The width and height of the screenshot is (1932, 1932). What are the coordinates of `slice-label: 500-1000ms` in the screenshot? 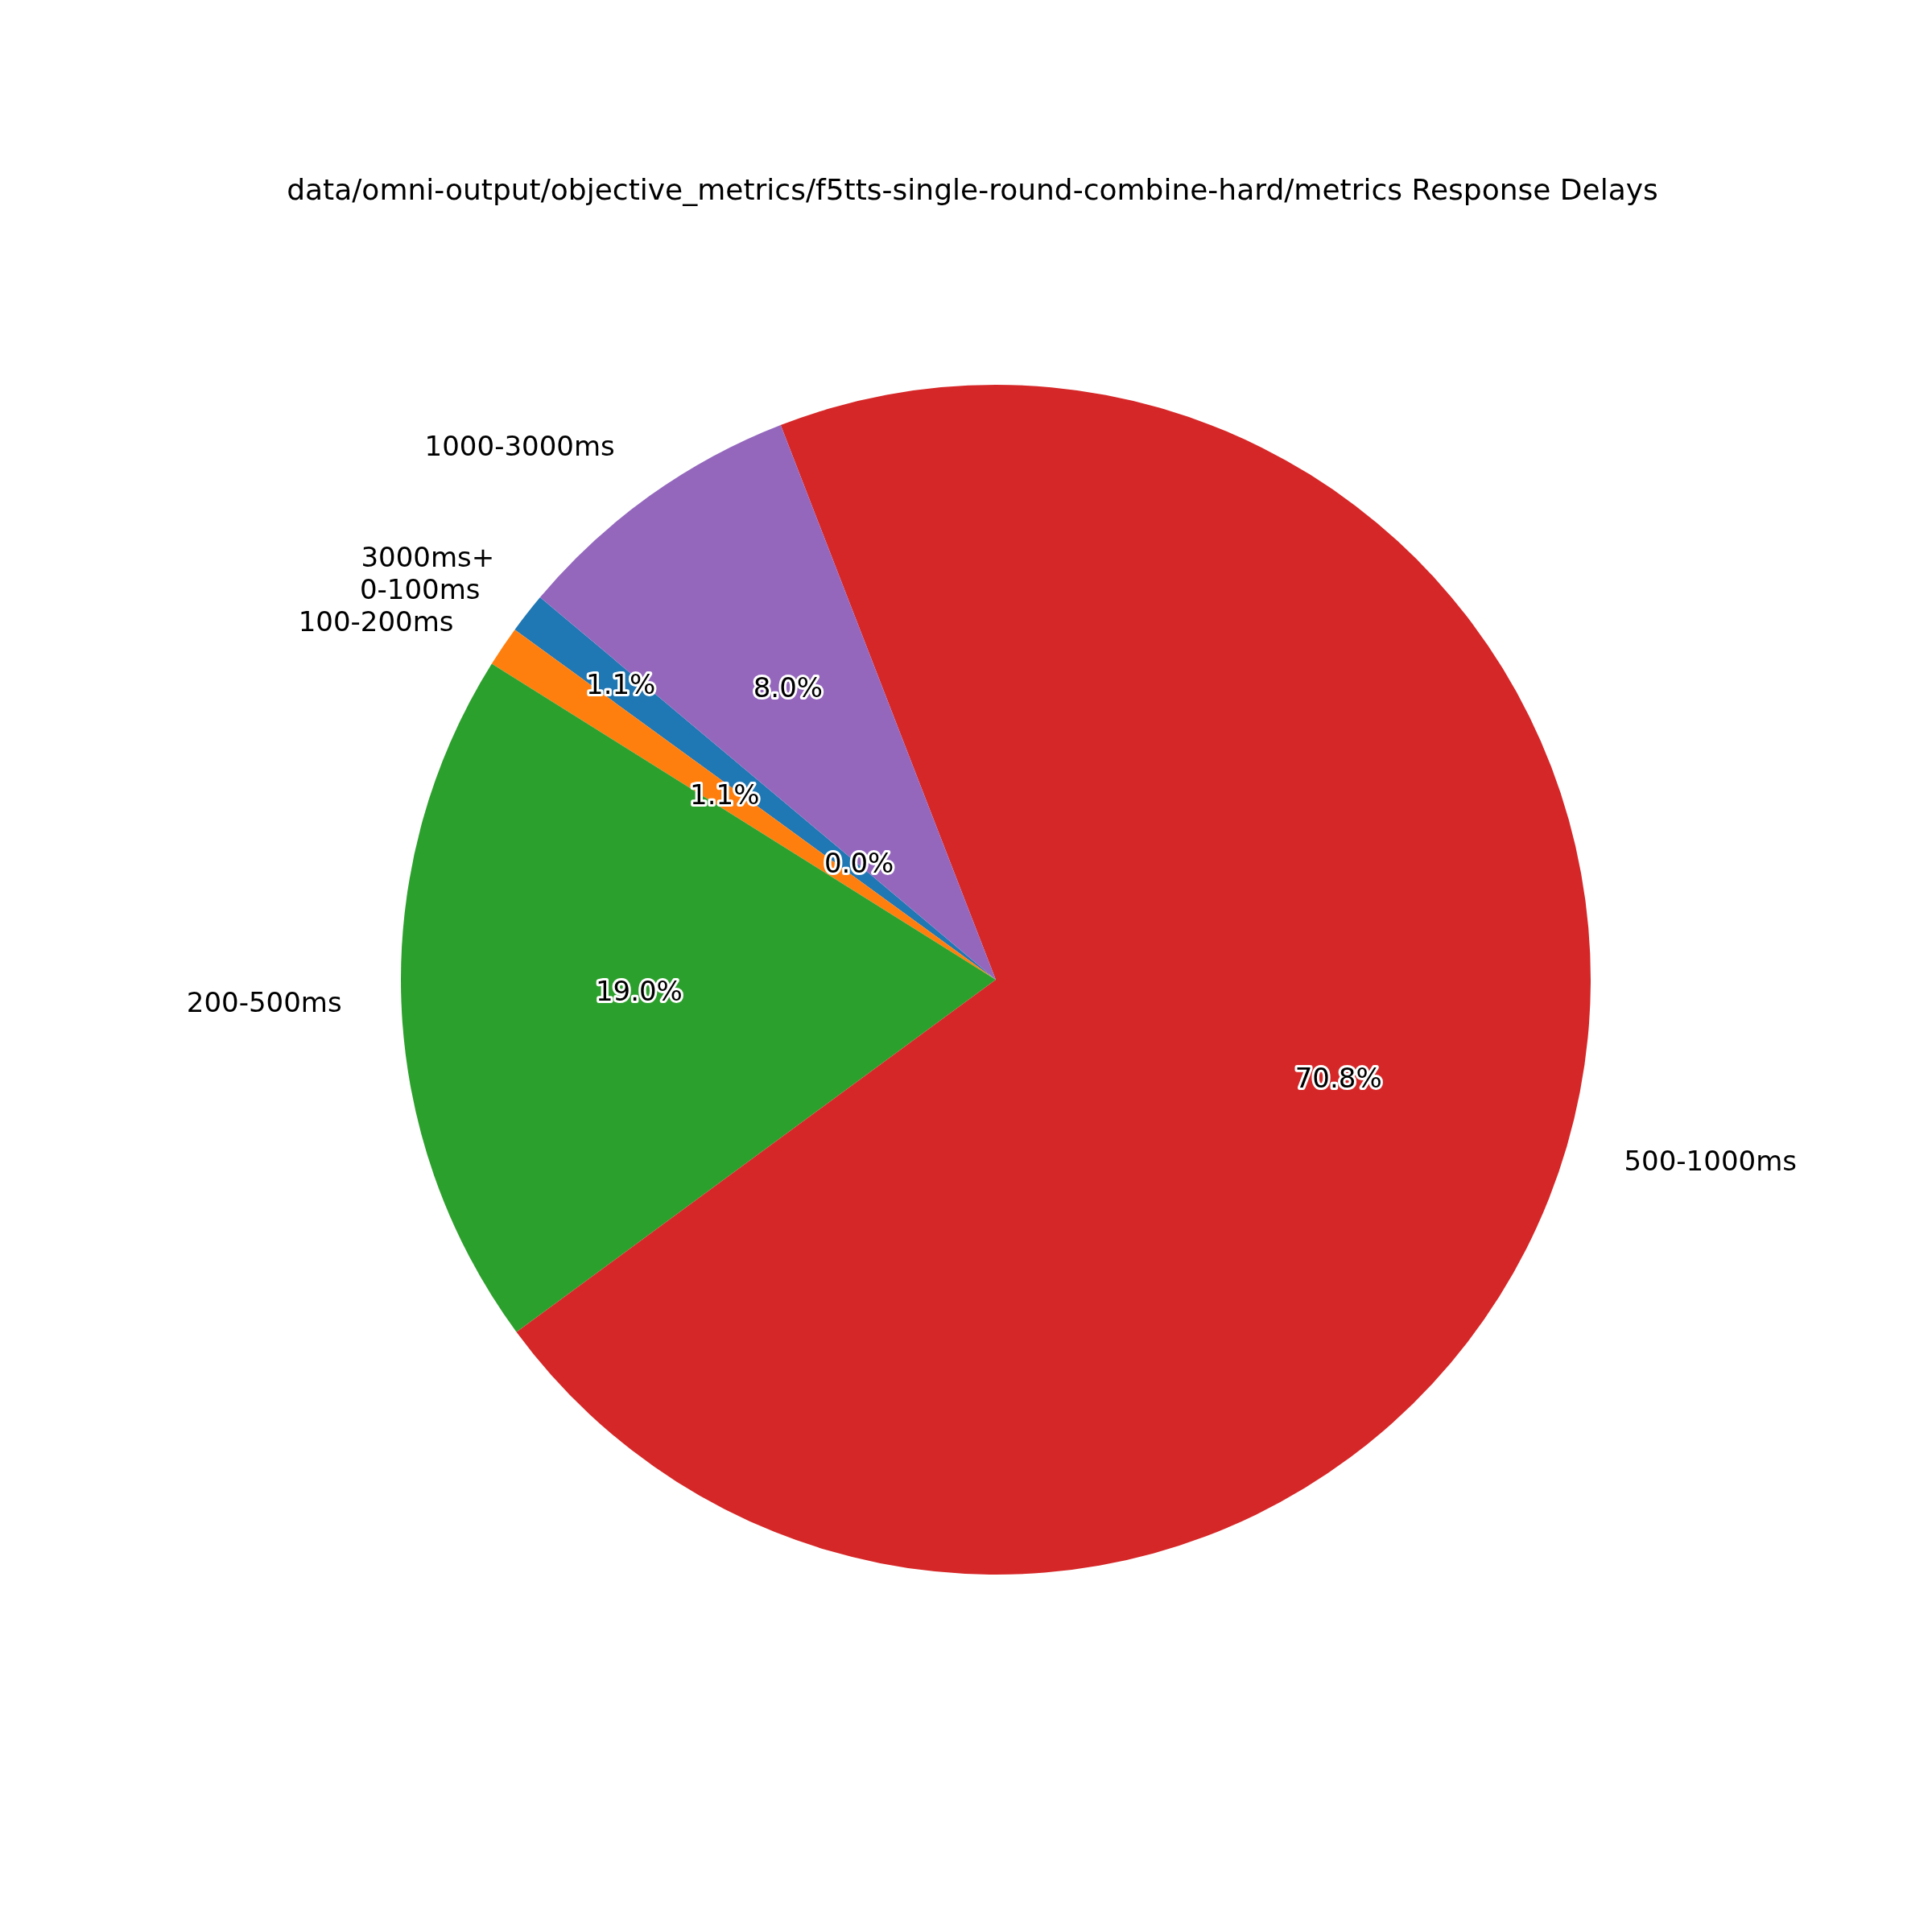 It's located at (1710, 1160).